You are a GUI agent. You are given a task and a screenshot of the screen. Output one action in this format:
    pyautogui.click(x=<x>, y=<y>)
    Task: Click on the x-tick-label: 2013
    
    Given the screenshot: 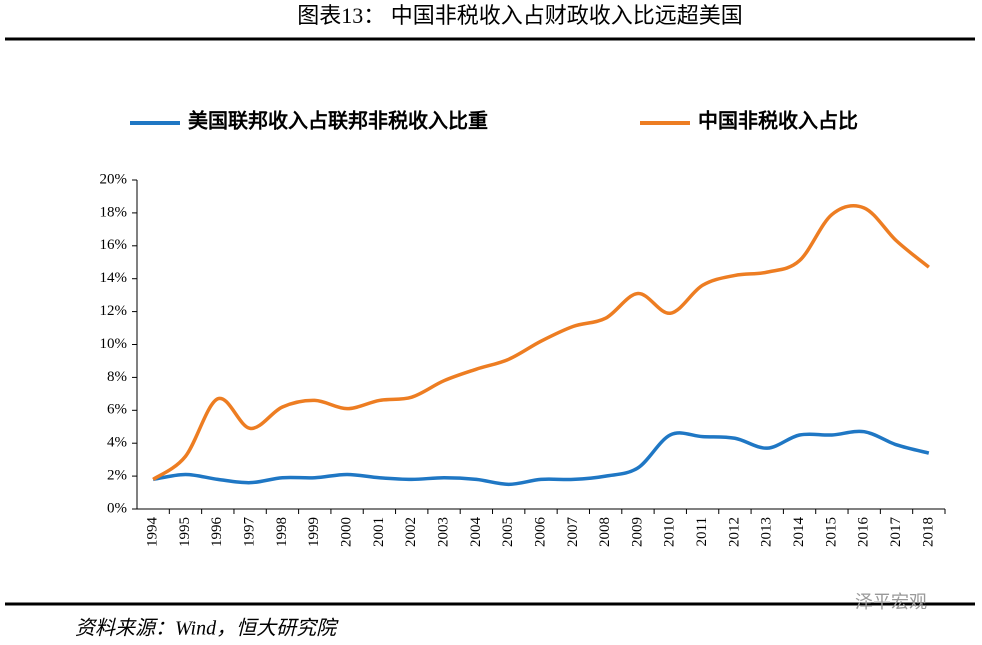 What is the action you would take?
    pyautogui.click(x=767, y=532)
    